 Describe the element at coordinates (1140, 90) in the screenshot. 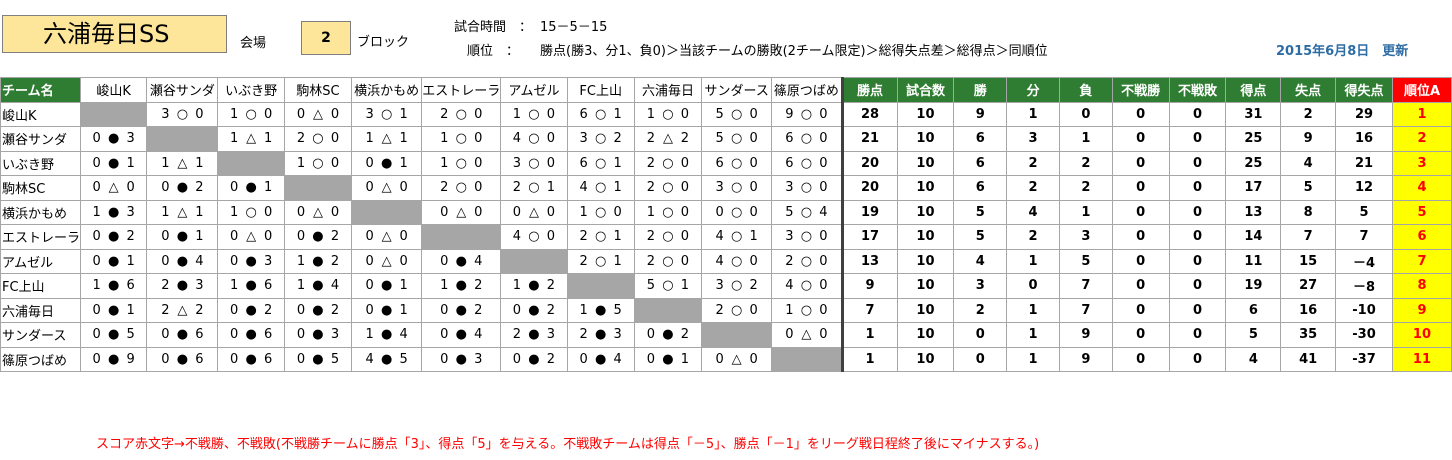

I see `header-stat: 不戦勝` at that location.